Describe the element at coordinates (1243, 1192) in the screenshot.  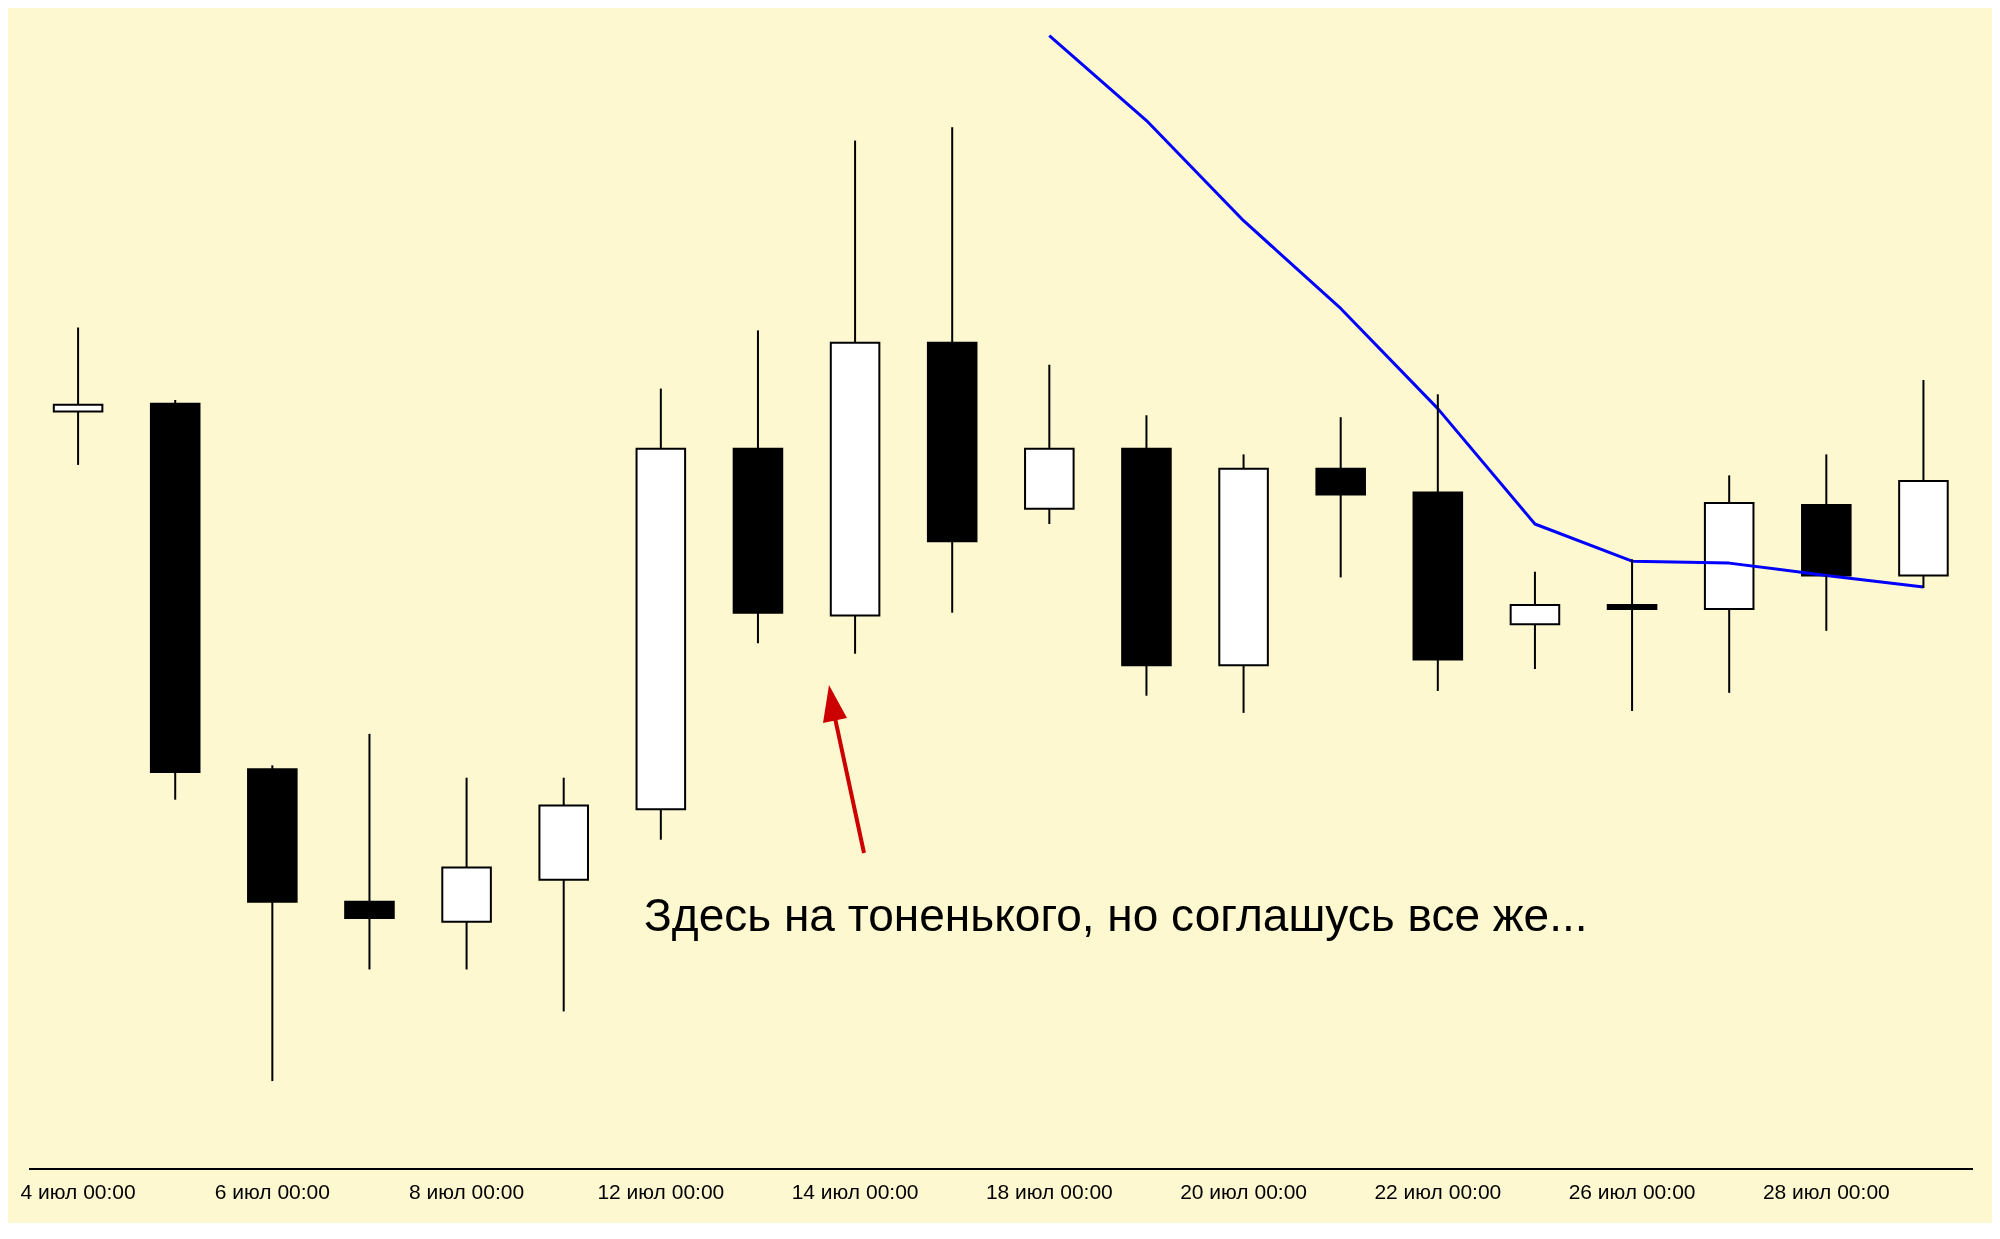
I see `x-tick-label: 20 июл 00:00` at that location.